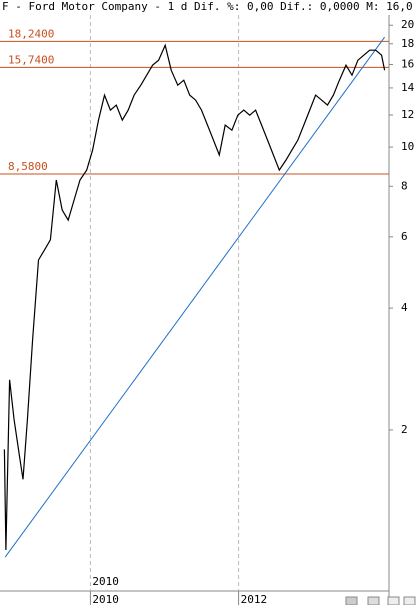 The width and height of the screenshot is (416, 605). What do you see at coordinates (254, 599) in the screenshot?
I see `x-tick-label: 2012` at bounding box center [254, 599].